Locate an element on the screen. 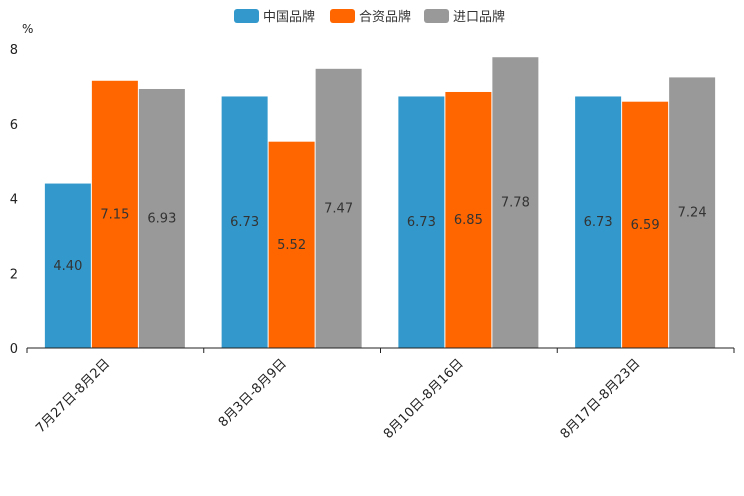  data-label: 7.15 is located at coordinates (114, 214).